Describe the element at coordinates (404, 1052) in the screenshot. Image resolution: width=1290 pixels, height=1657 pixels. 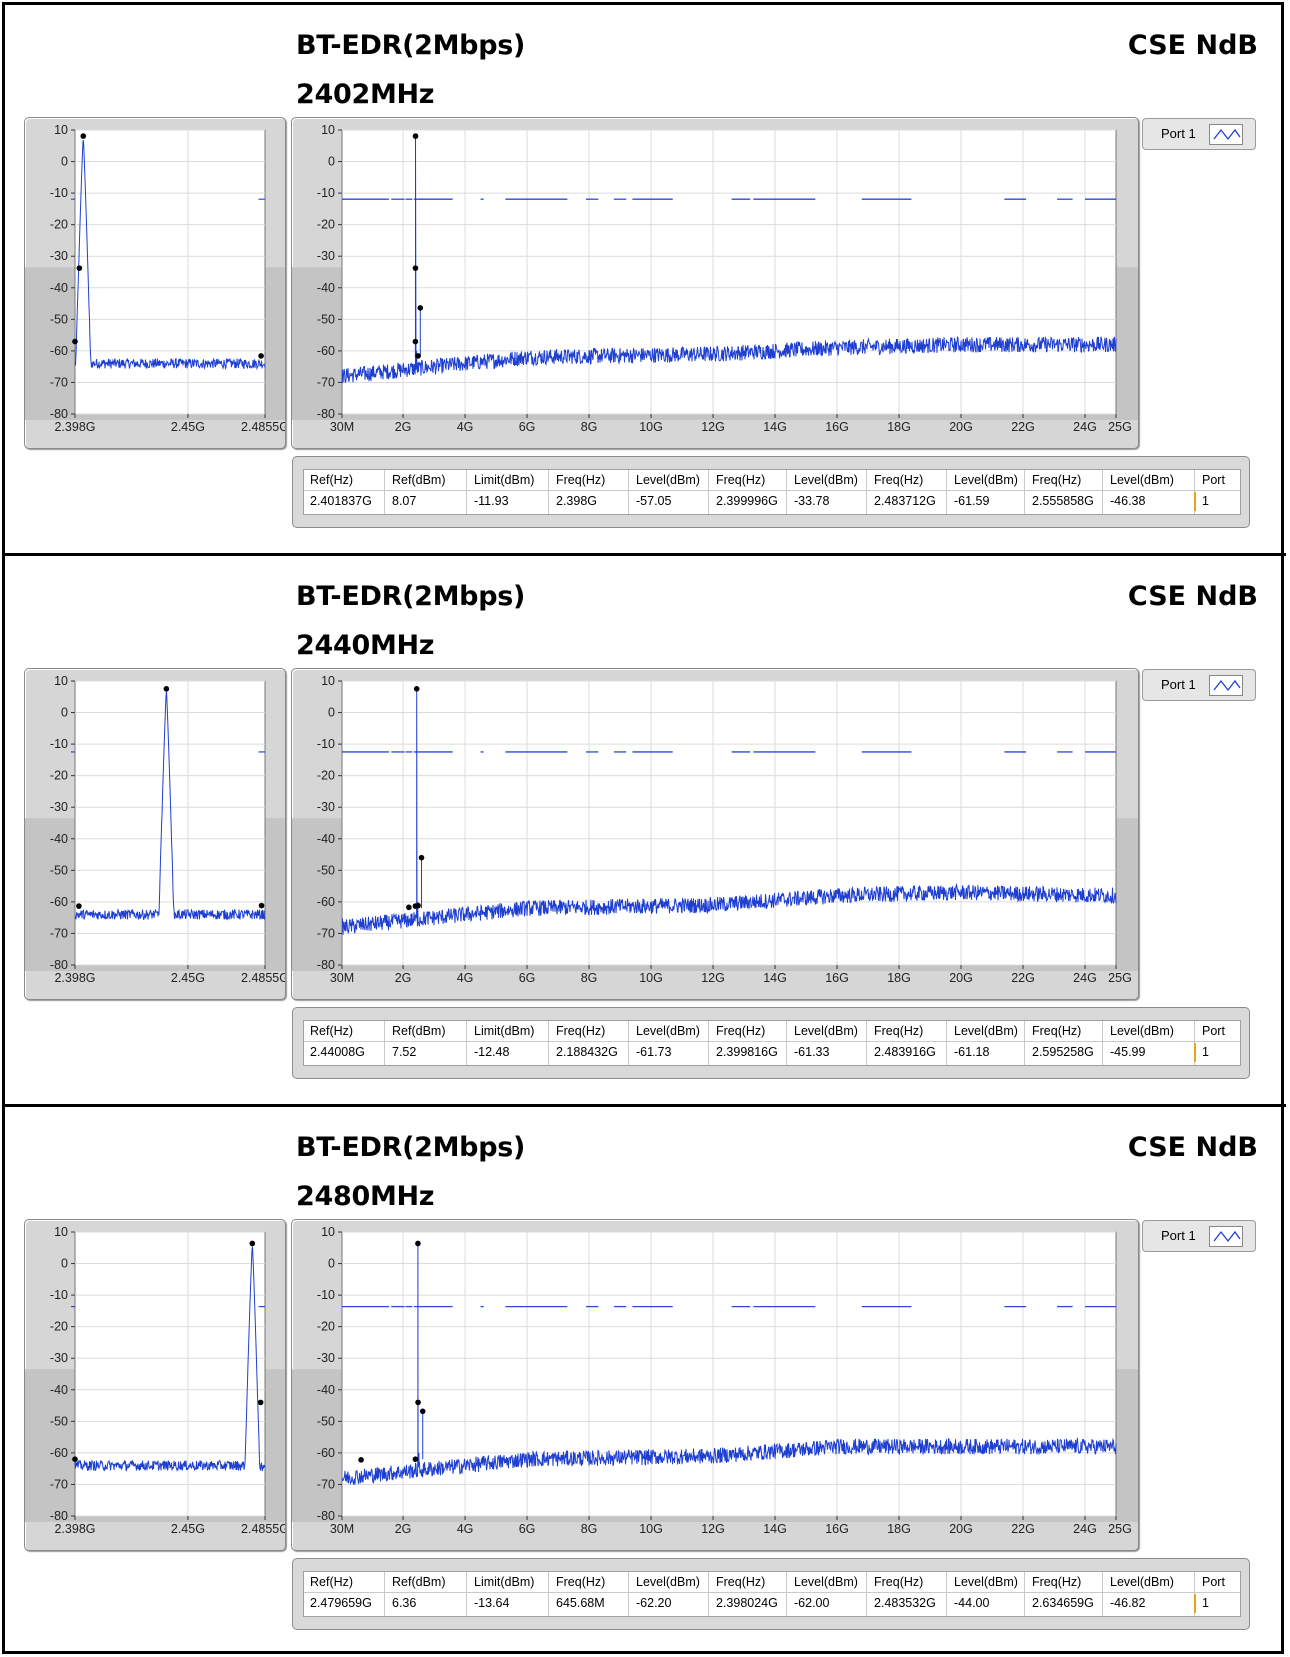
I see `table-cell: 7.52` at that location.